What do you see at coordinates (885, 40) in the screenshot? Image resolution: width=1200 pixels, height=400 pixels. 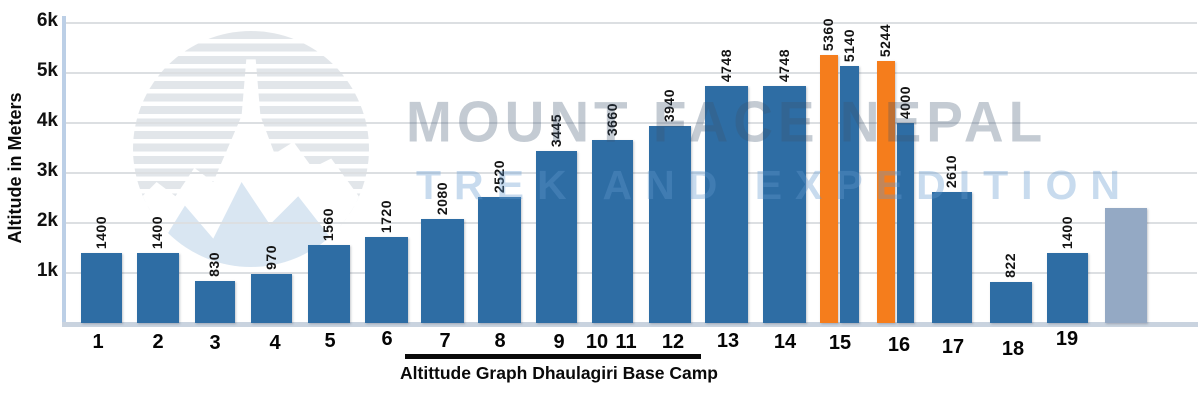 I see `bar-value-label: 5244` at bounding box center [885, 40].